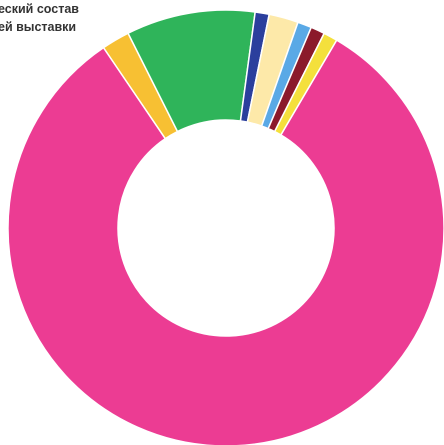 The height and width of the screenshot is (445, 444). What do you see at coordinates (39, 18) in the screenshot?
I see `chart-title: еский состав ей выставки` at bounding box center [39, 18].